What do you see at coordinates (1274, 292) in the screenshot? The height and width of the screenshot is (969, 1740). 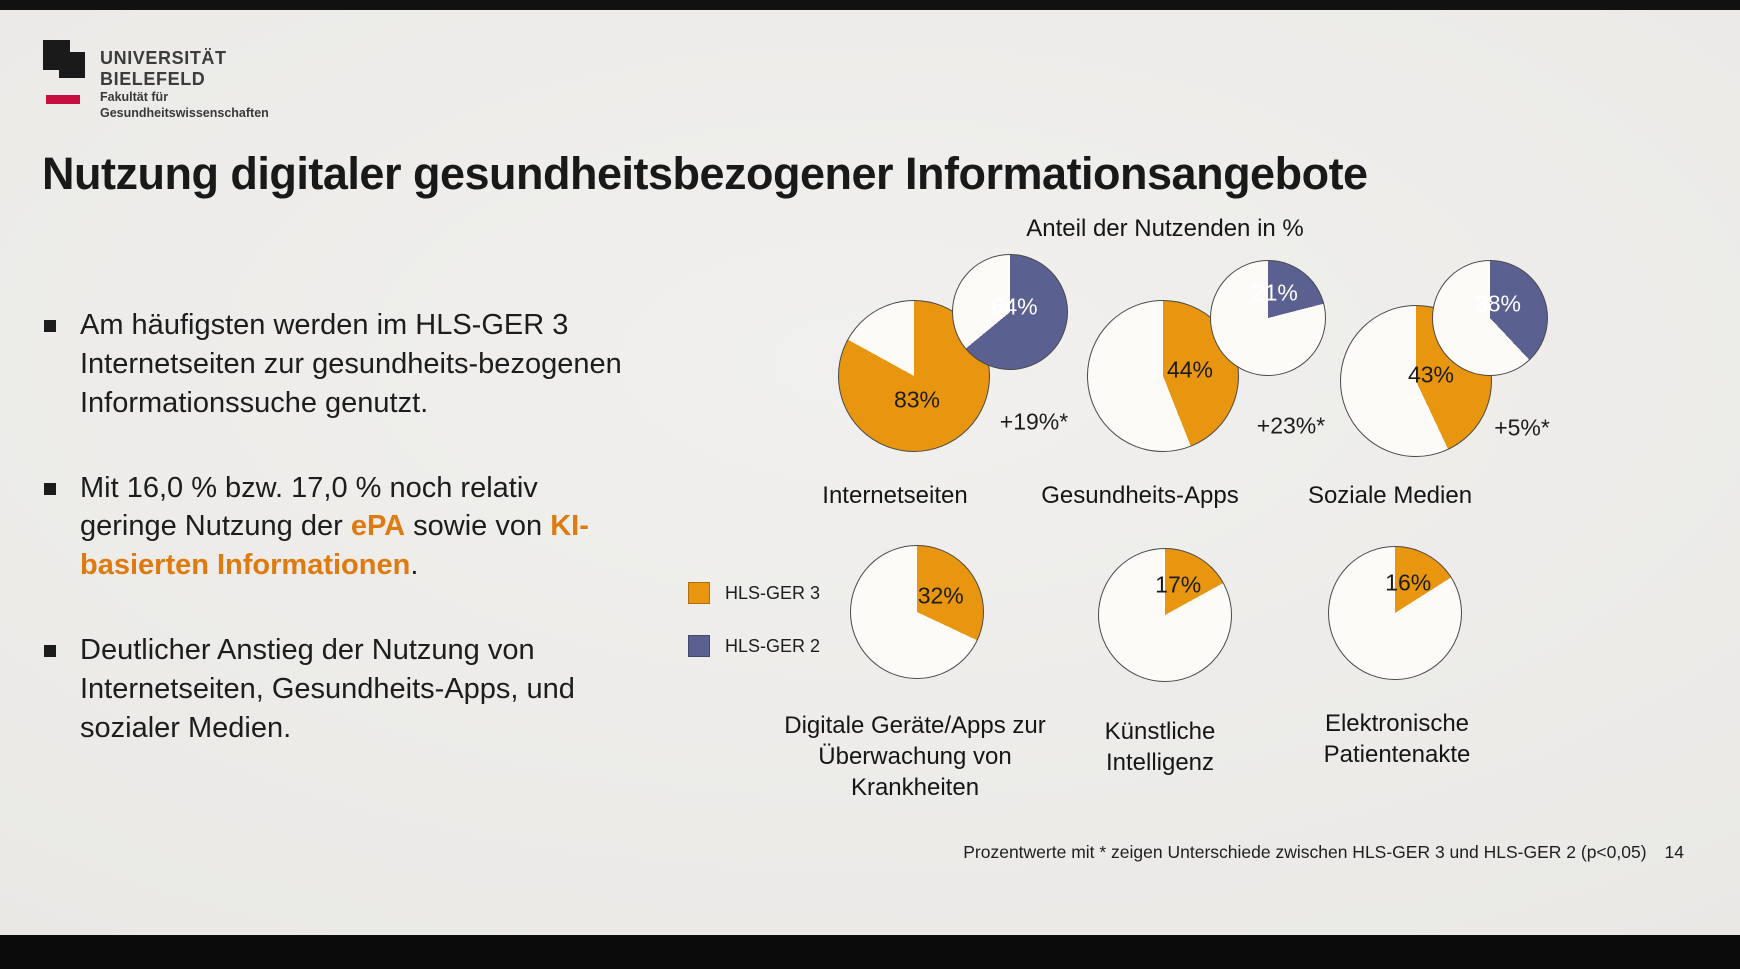 I see `pie-value-label: 21%` at bounding box center [1274, 292].